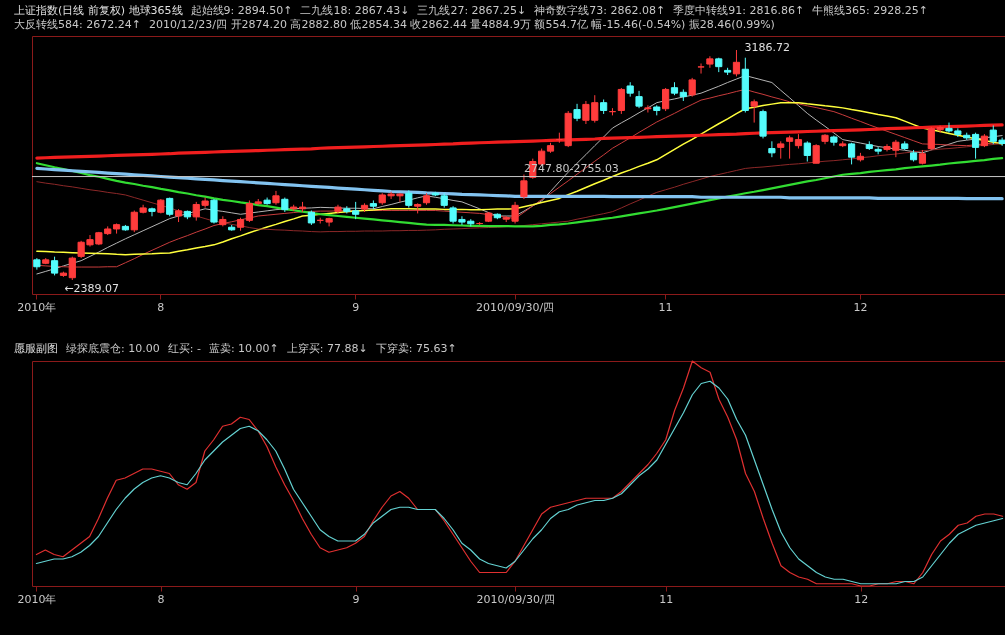  I want to click on text: 起始线9: 2894.50↑, so click(241, 11).